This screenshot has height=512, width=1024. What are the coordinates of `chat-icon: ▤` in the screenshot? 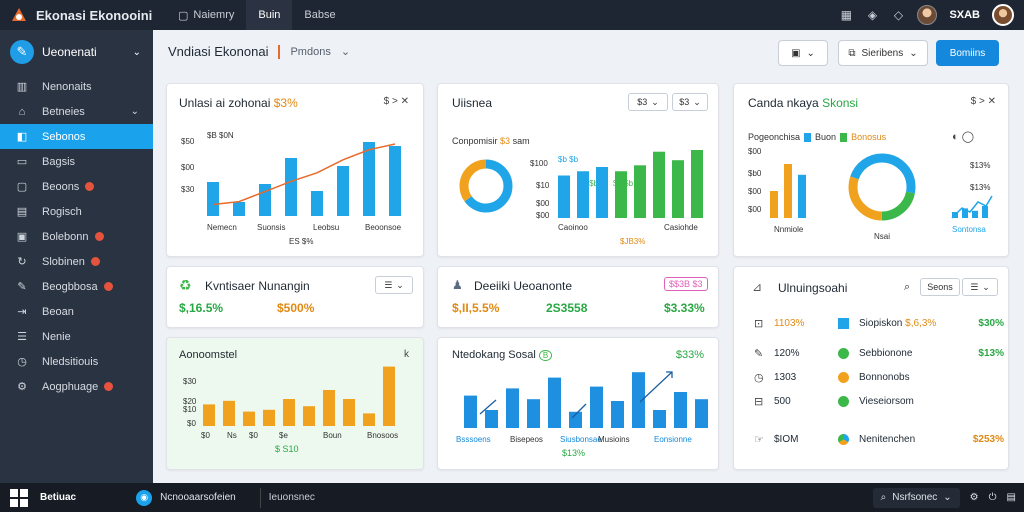 It's located at (1011, 497).